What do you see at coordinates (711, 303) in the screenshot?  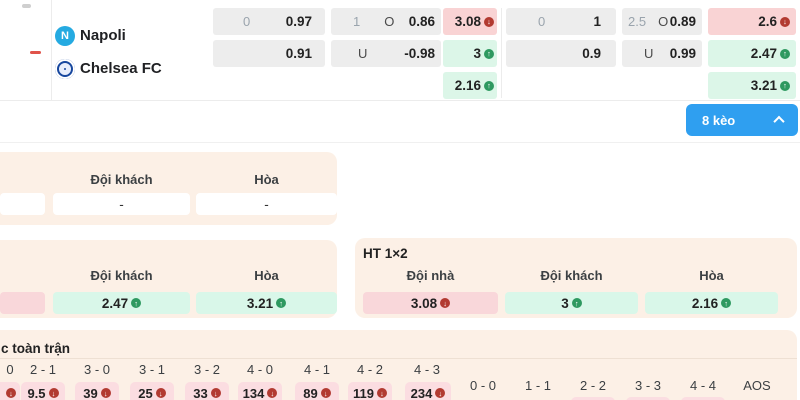 I see `odds-cell-draw: 2.16` at bounding box center [711, 303].